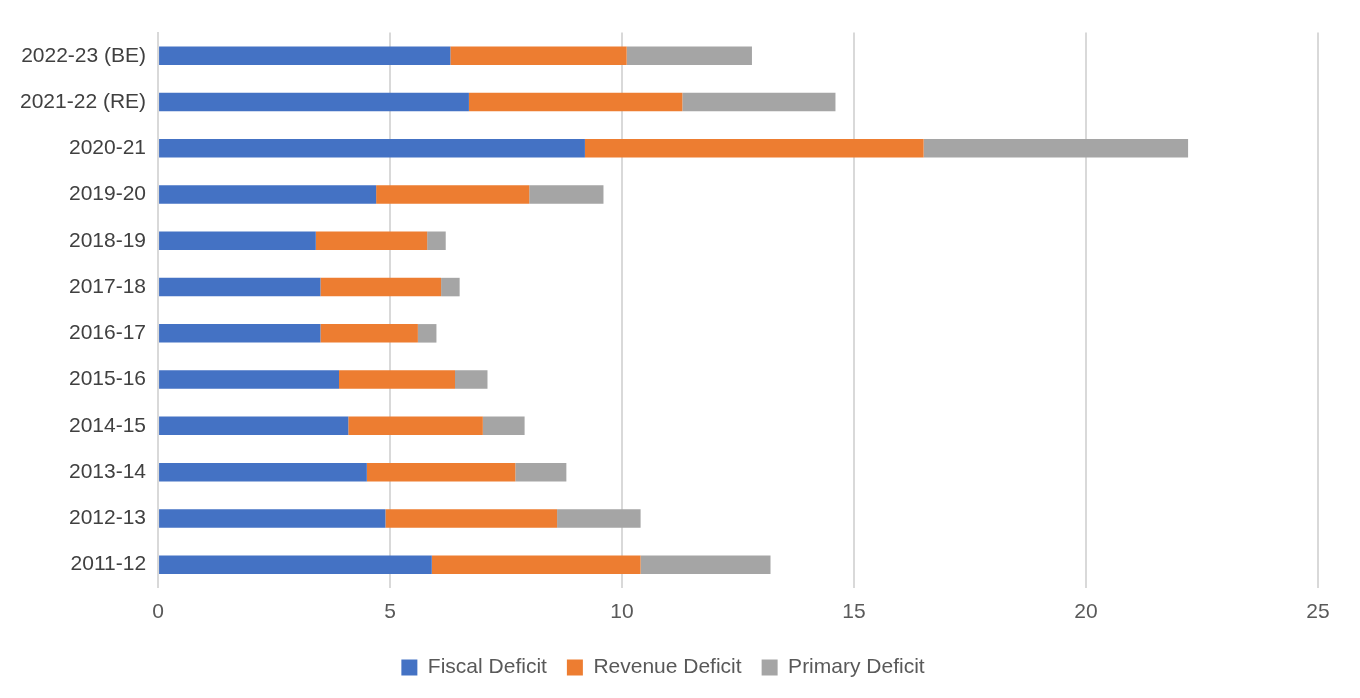 The width and height of the screenshot is (1360, 698). Describe the element at coordinates (622, 611) in the screenshot. I see `x-tick-label: 10` at that location.